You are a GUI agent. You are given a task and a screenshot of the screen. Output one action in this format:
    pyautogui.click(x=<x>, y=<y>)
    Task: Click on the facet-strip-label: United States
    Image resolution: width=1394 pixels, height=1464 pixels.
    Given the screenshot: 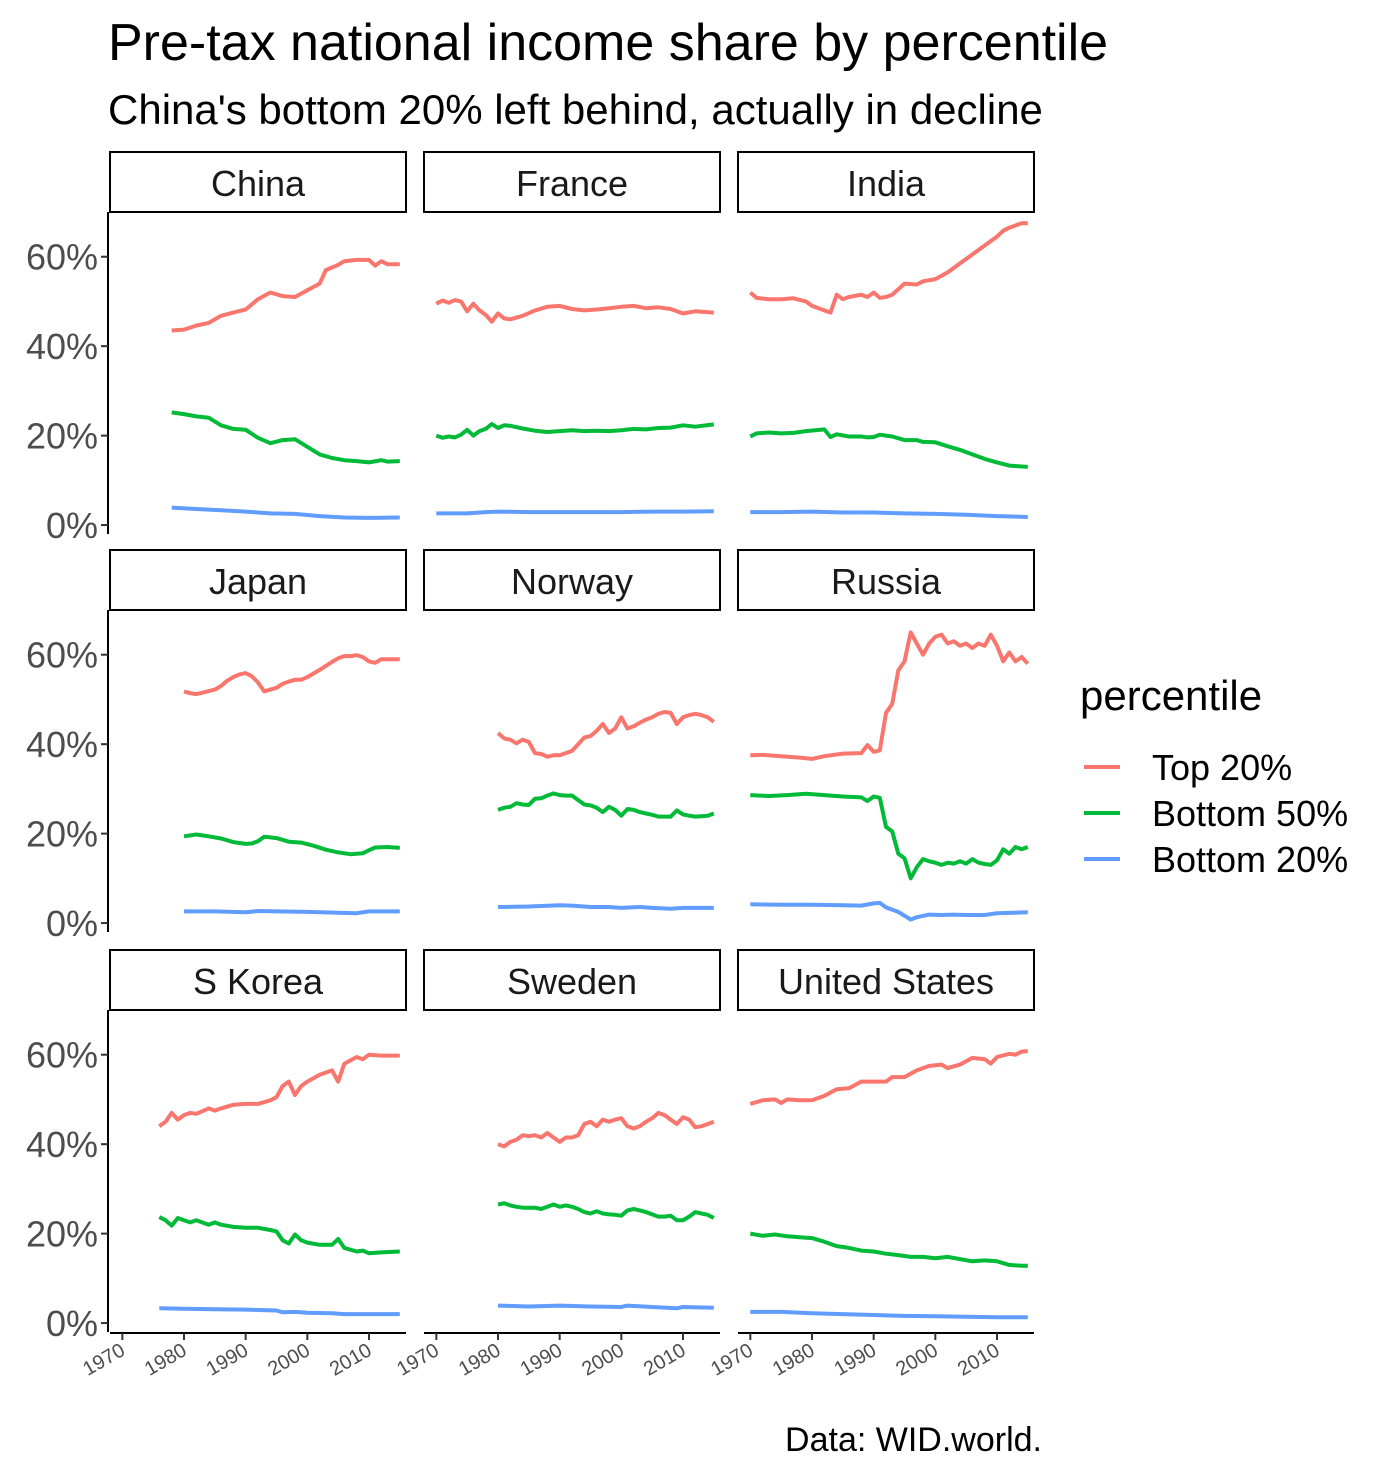 What is the action you would take?
    pyautogui.click(x=886, y=981)
    